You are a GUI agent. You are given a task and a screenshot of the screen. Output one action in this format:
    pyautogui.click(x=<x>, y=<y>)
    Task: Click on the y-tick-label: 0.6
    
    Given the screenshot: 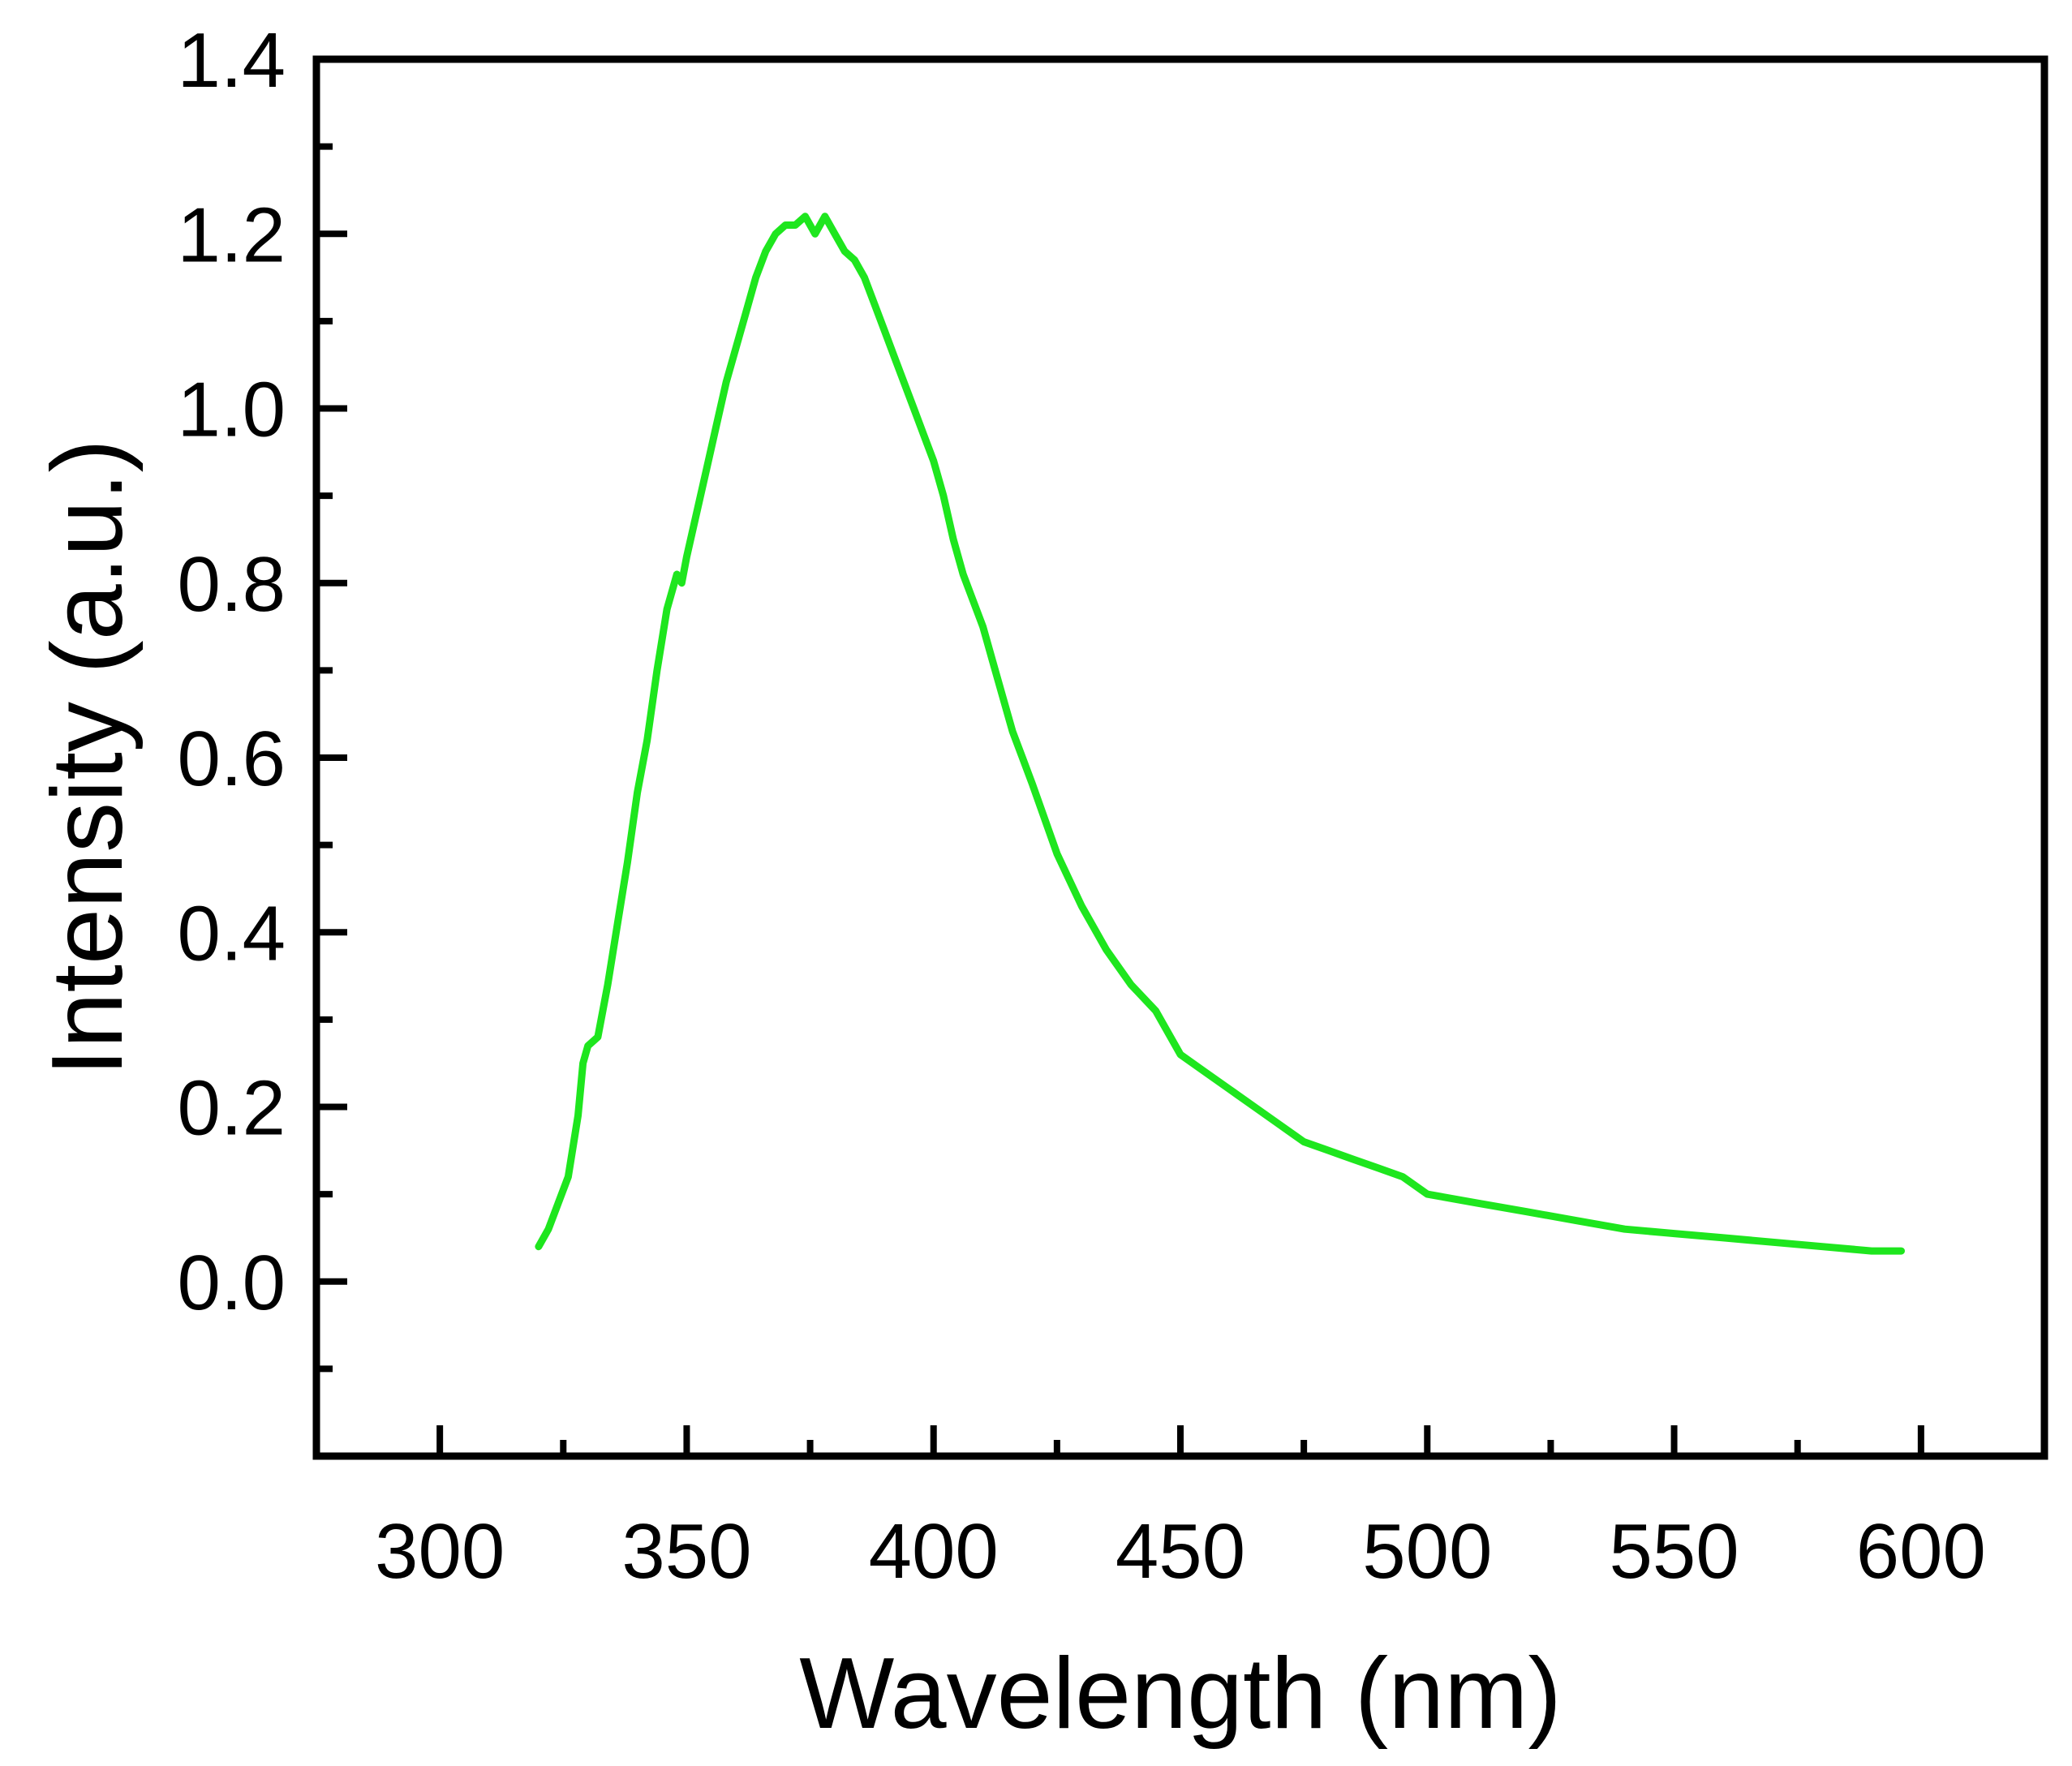 What is the action you would take?
    pyautogui.click(x=232, y=758)
    